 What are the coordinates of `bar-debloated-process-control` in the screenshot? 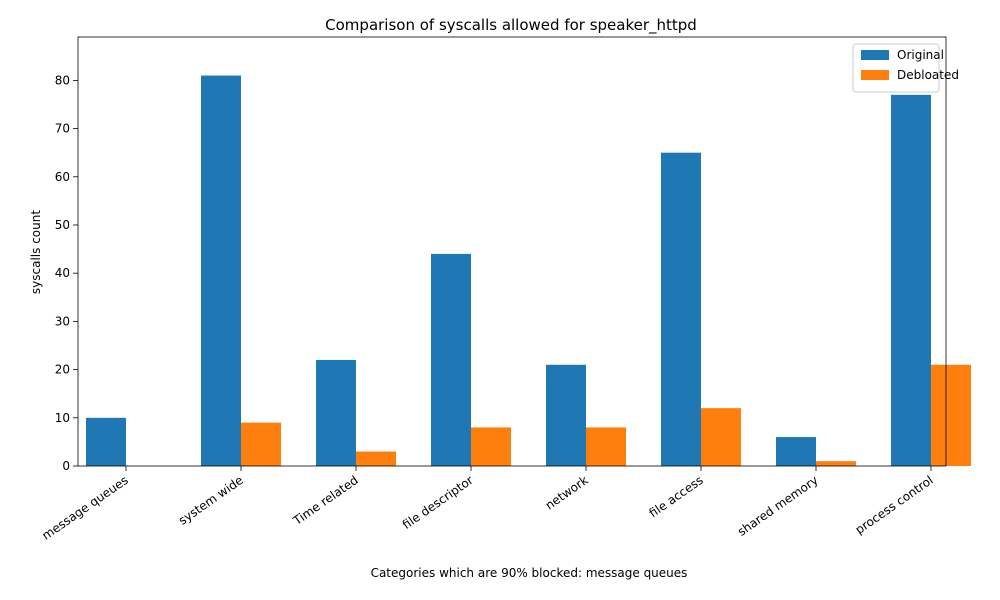 It's located at (951, 415).